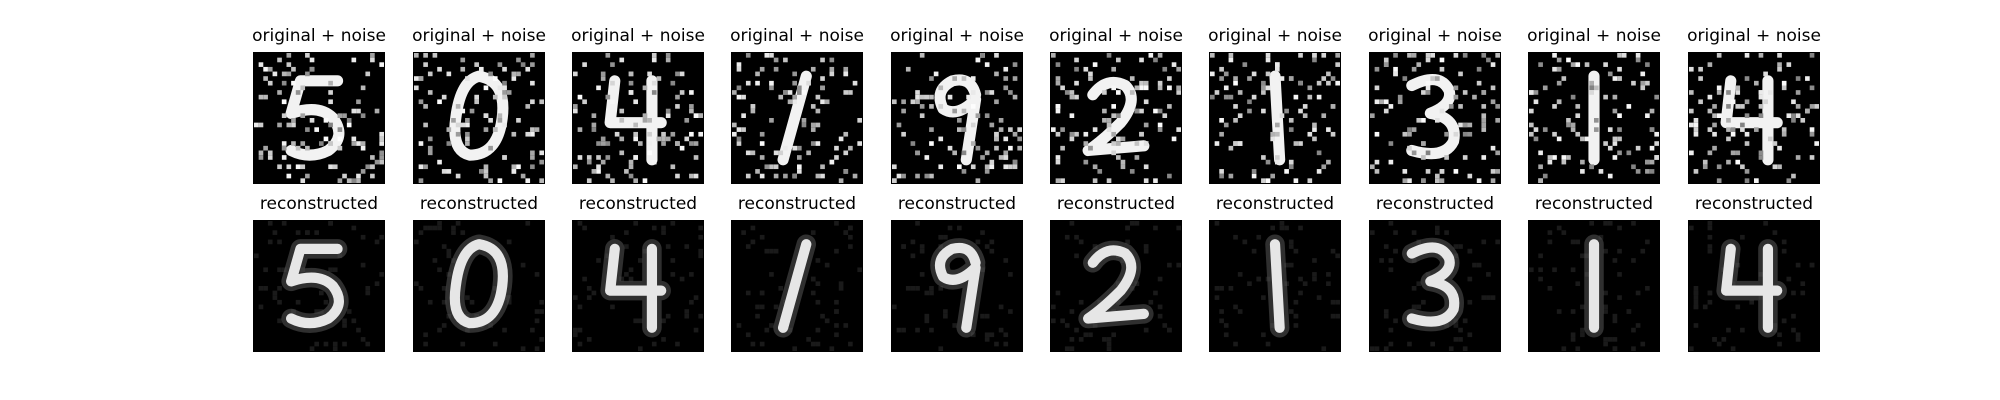 Image resolution: width=2000 pixels, height=400 pixels. I want to click on panel-title: reconstructed, so click(319, 204).